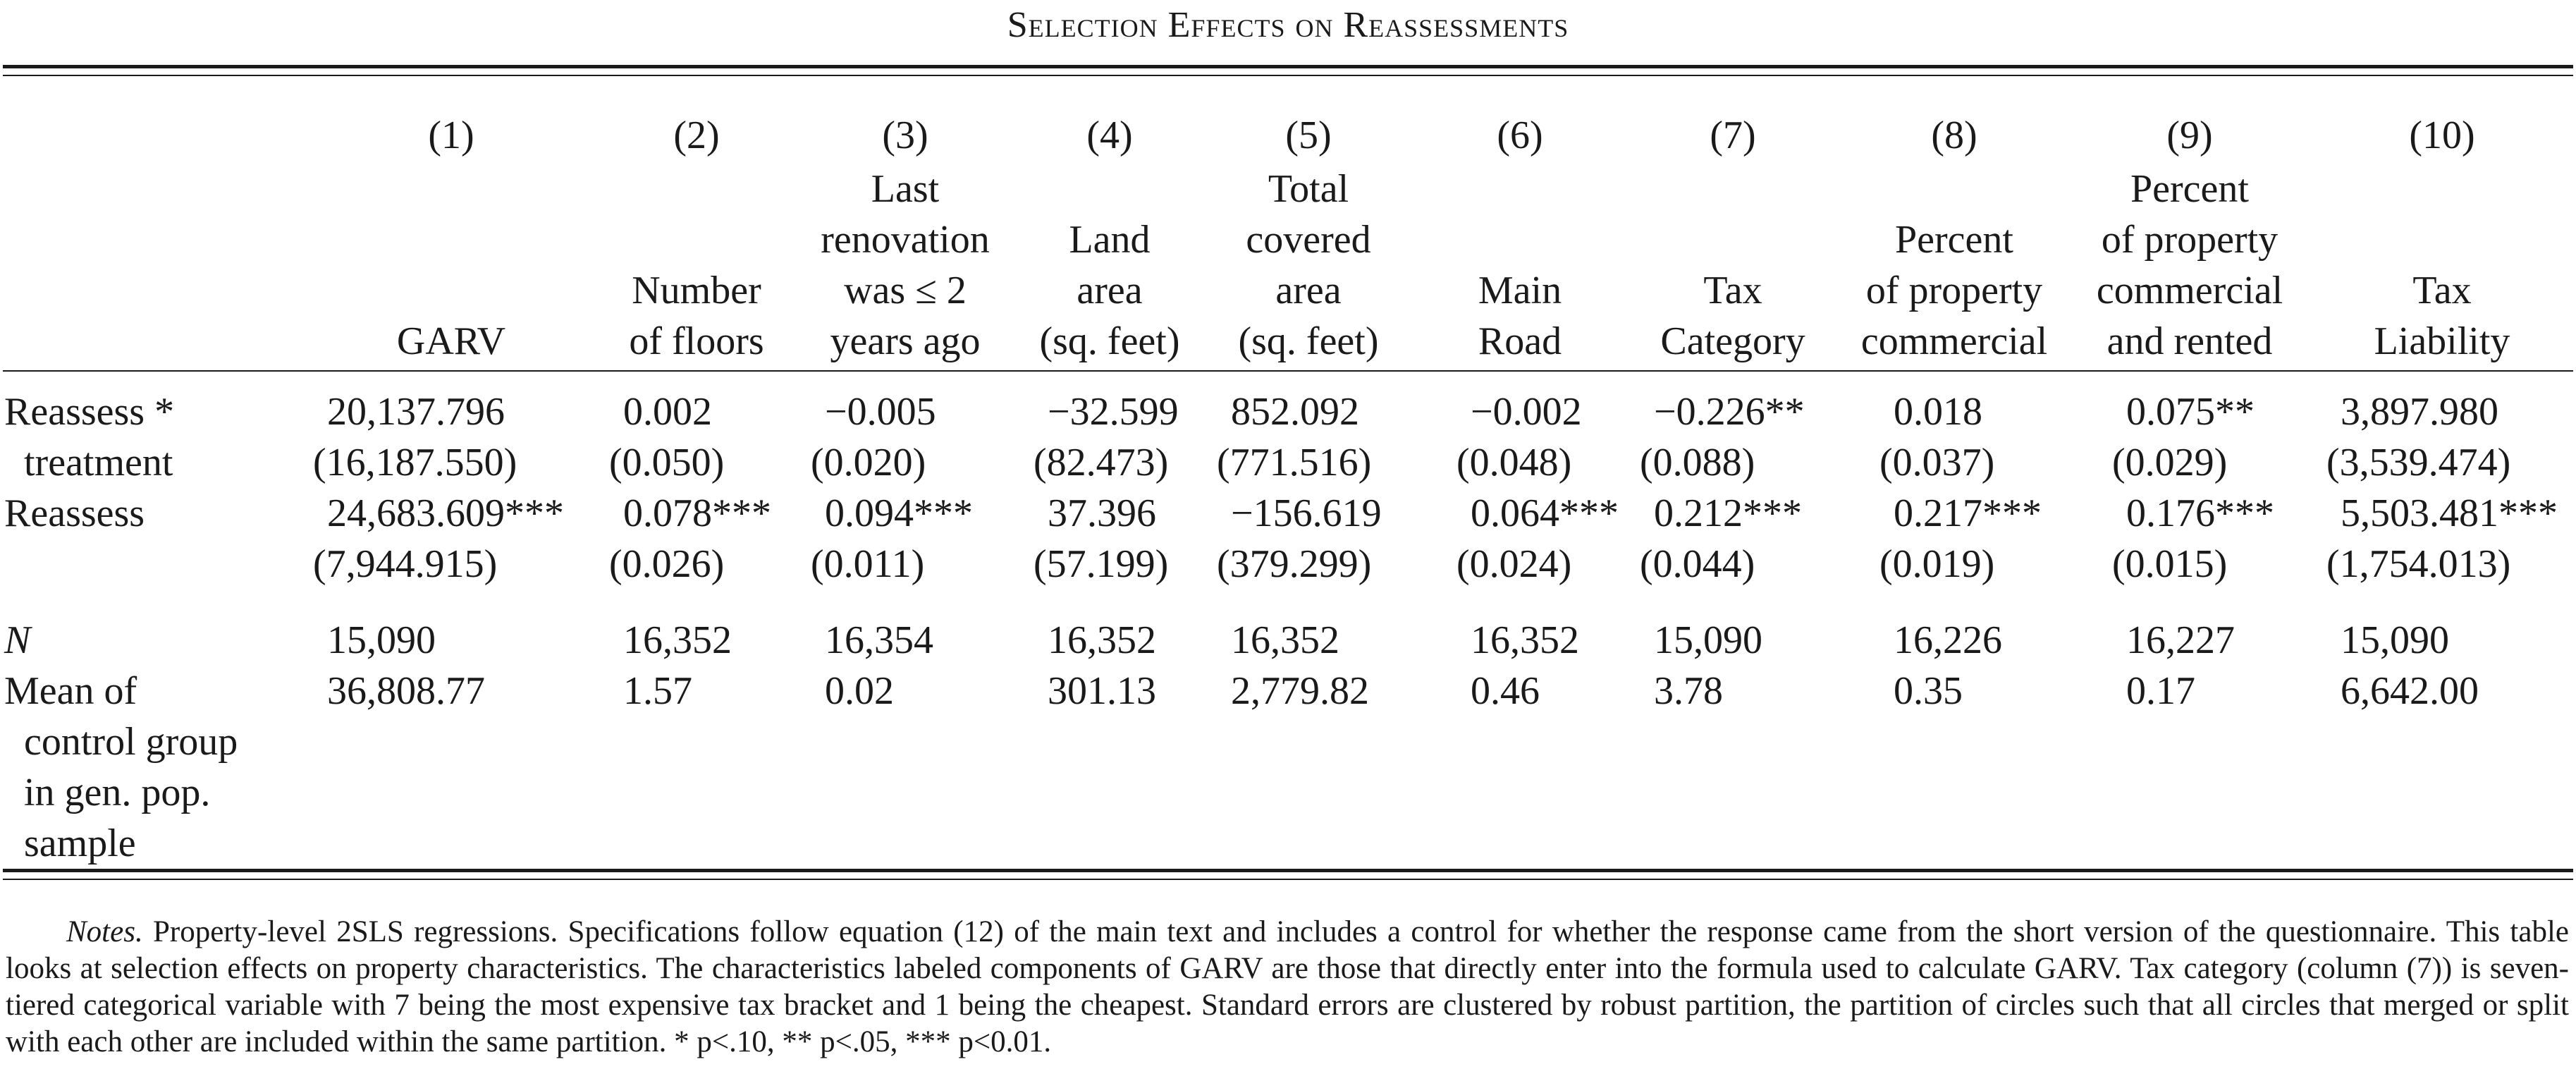 This screenshot has width=2576, height=1069. I want to click on coefficient: 0.176***, so click(2200, 513).